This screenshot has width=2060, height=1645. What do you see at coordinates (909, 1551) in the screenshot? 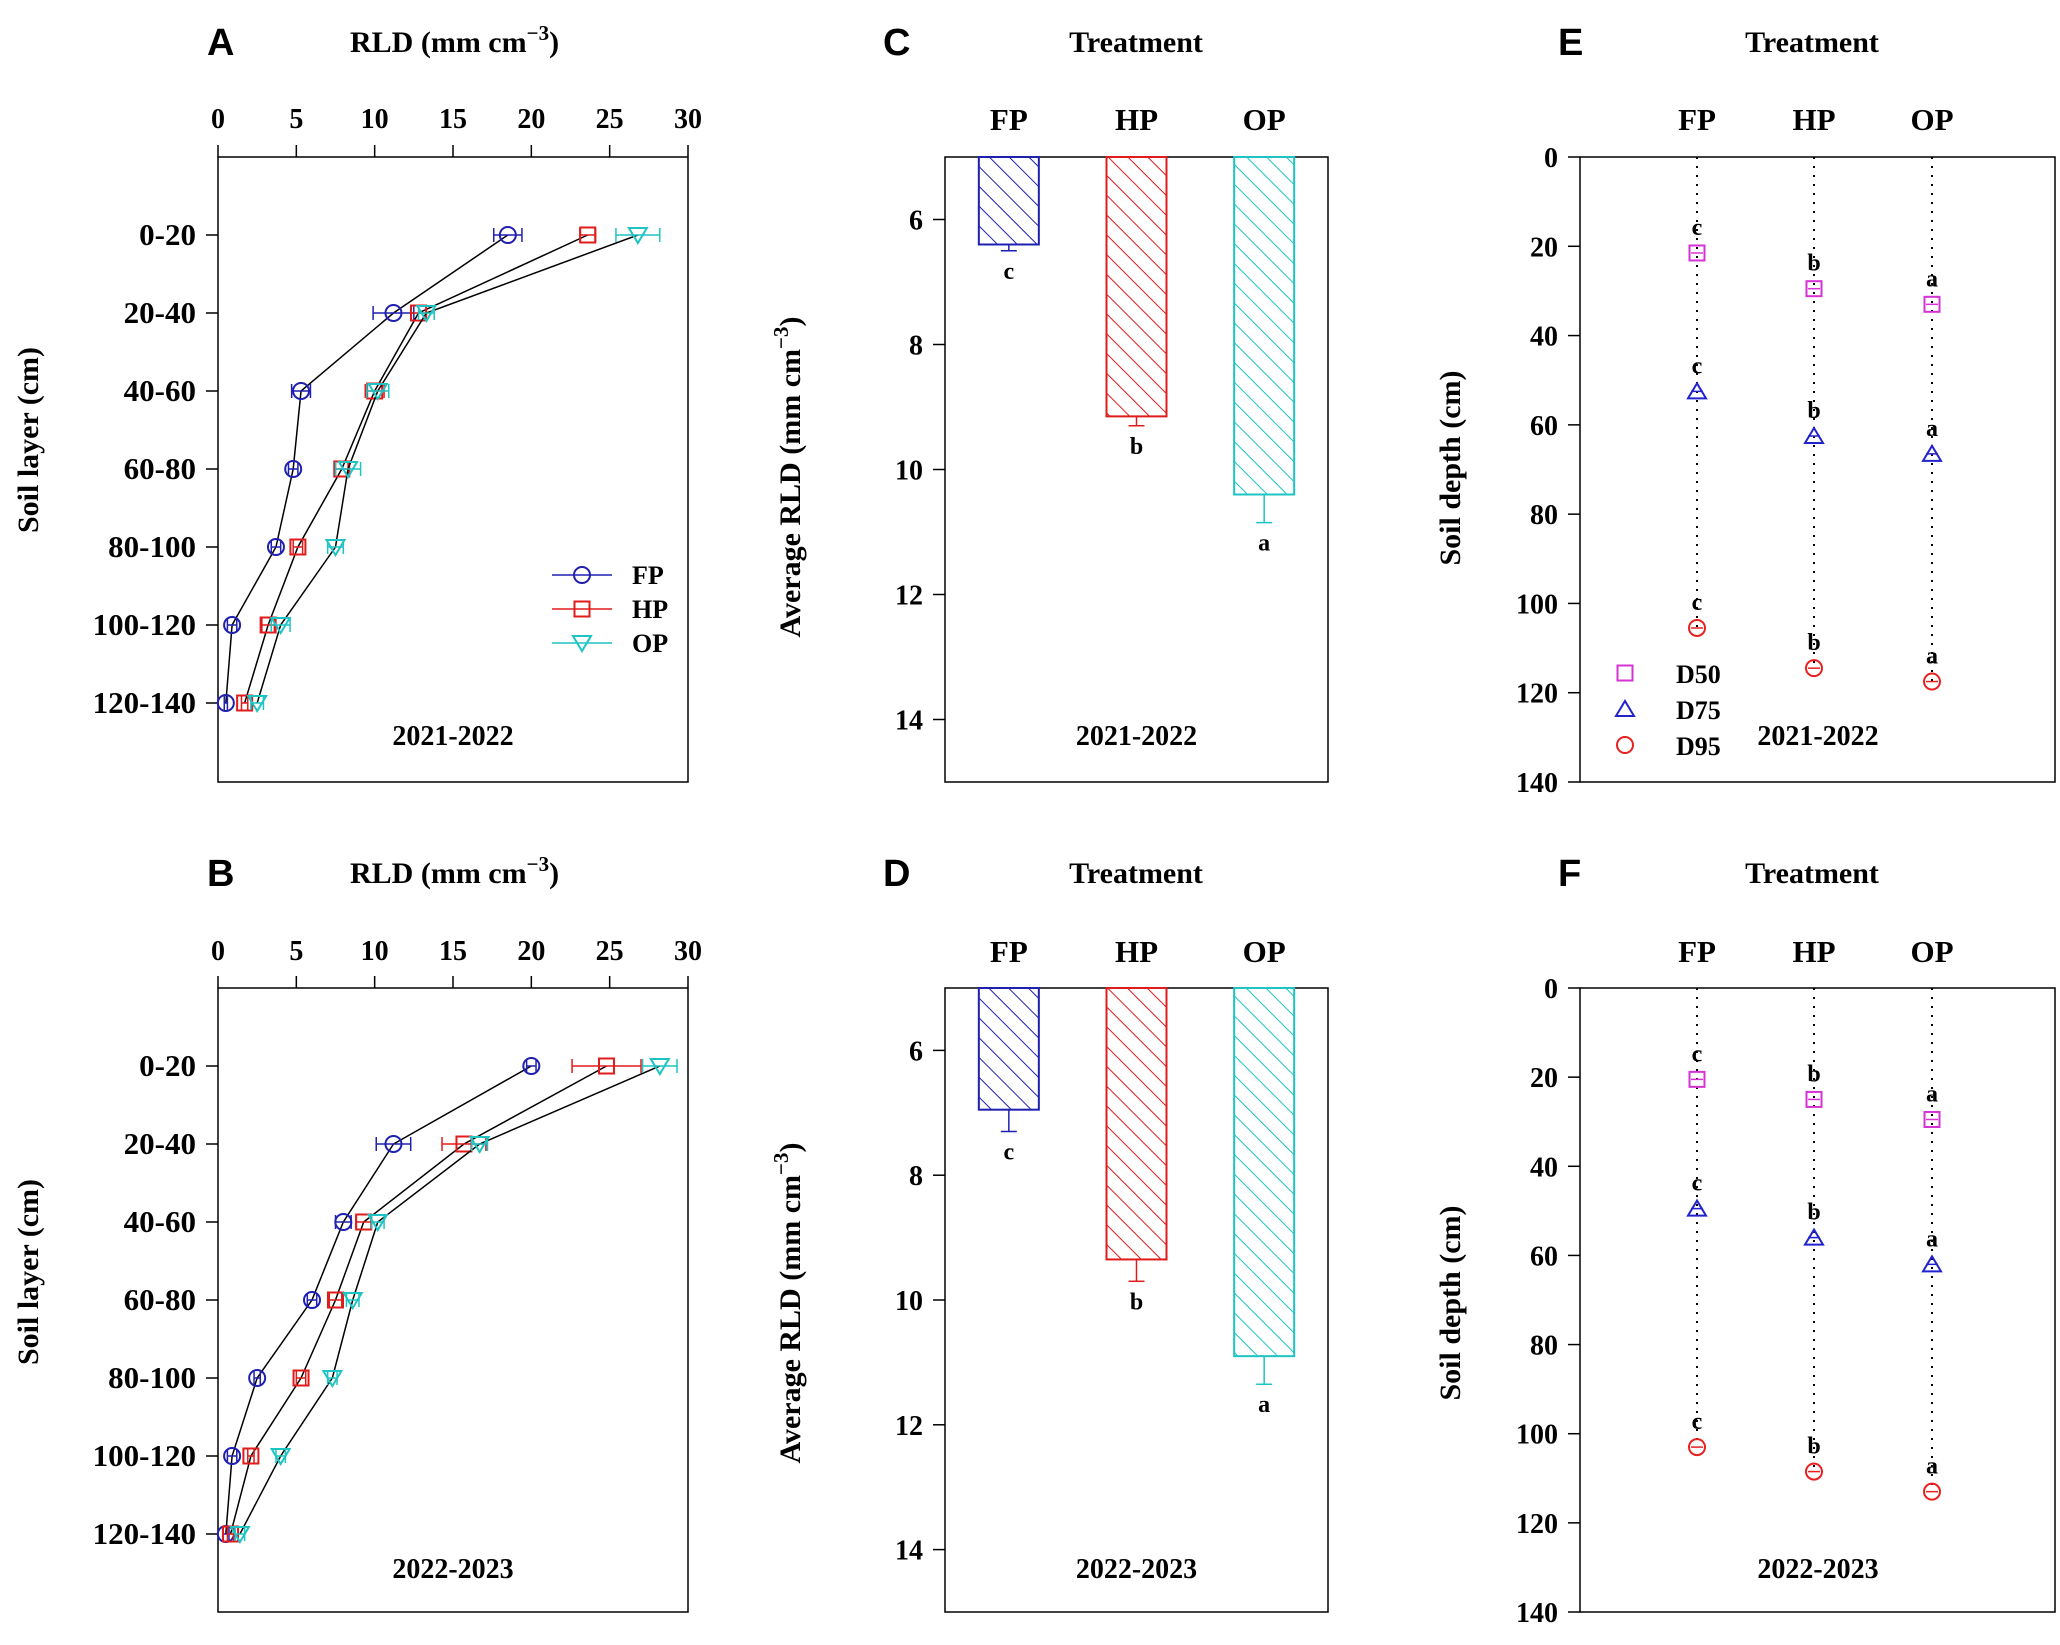
I see `panel-D-ytick-label: 14` at bounding box center [909, 1551].